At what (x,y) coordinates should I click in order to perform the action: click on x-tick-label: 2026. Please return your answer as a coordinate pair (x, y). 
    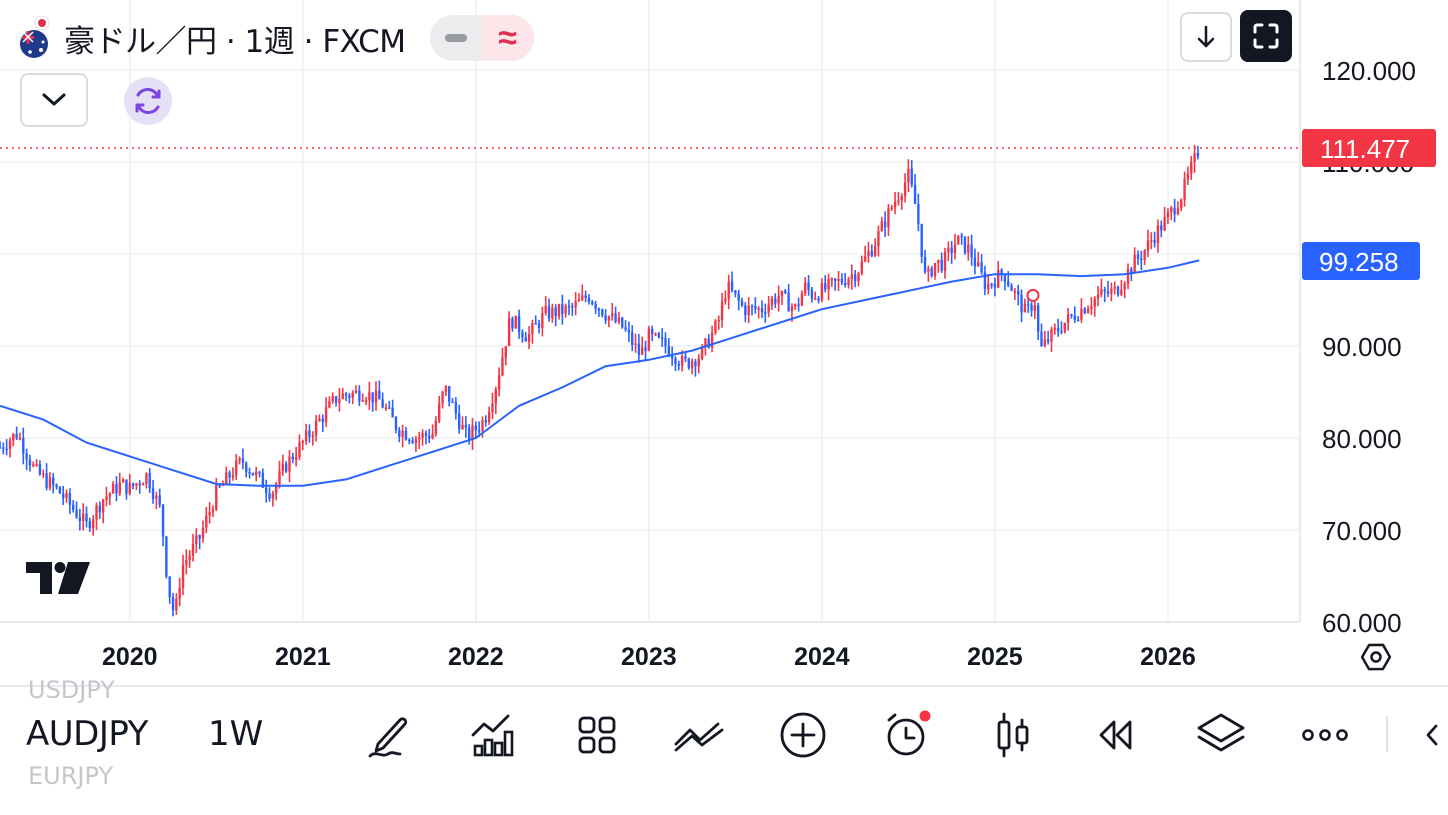
    Looking at the image, I should click on (1168, 657).